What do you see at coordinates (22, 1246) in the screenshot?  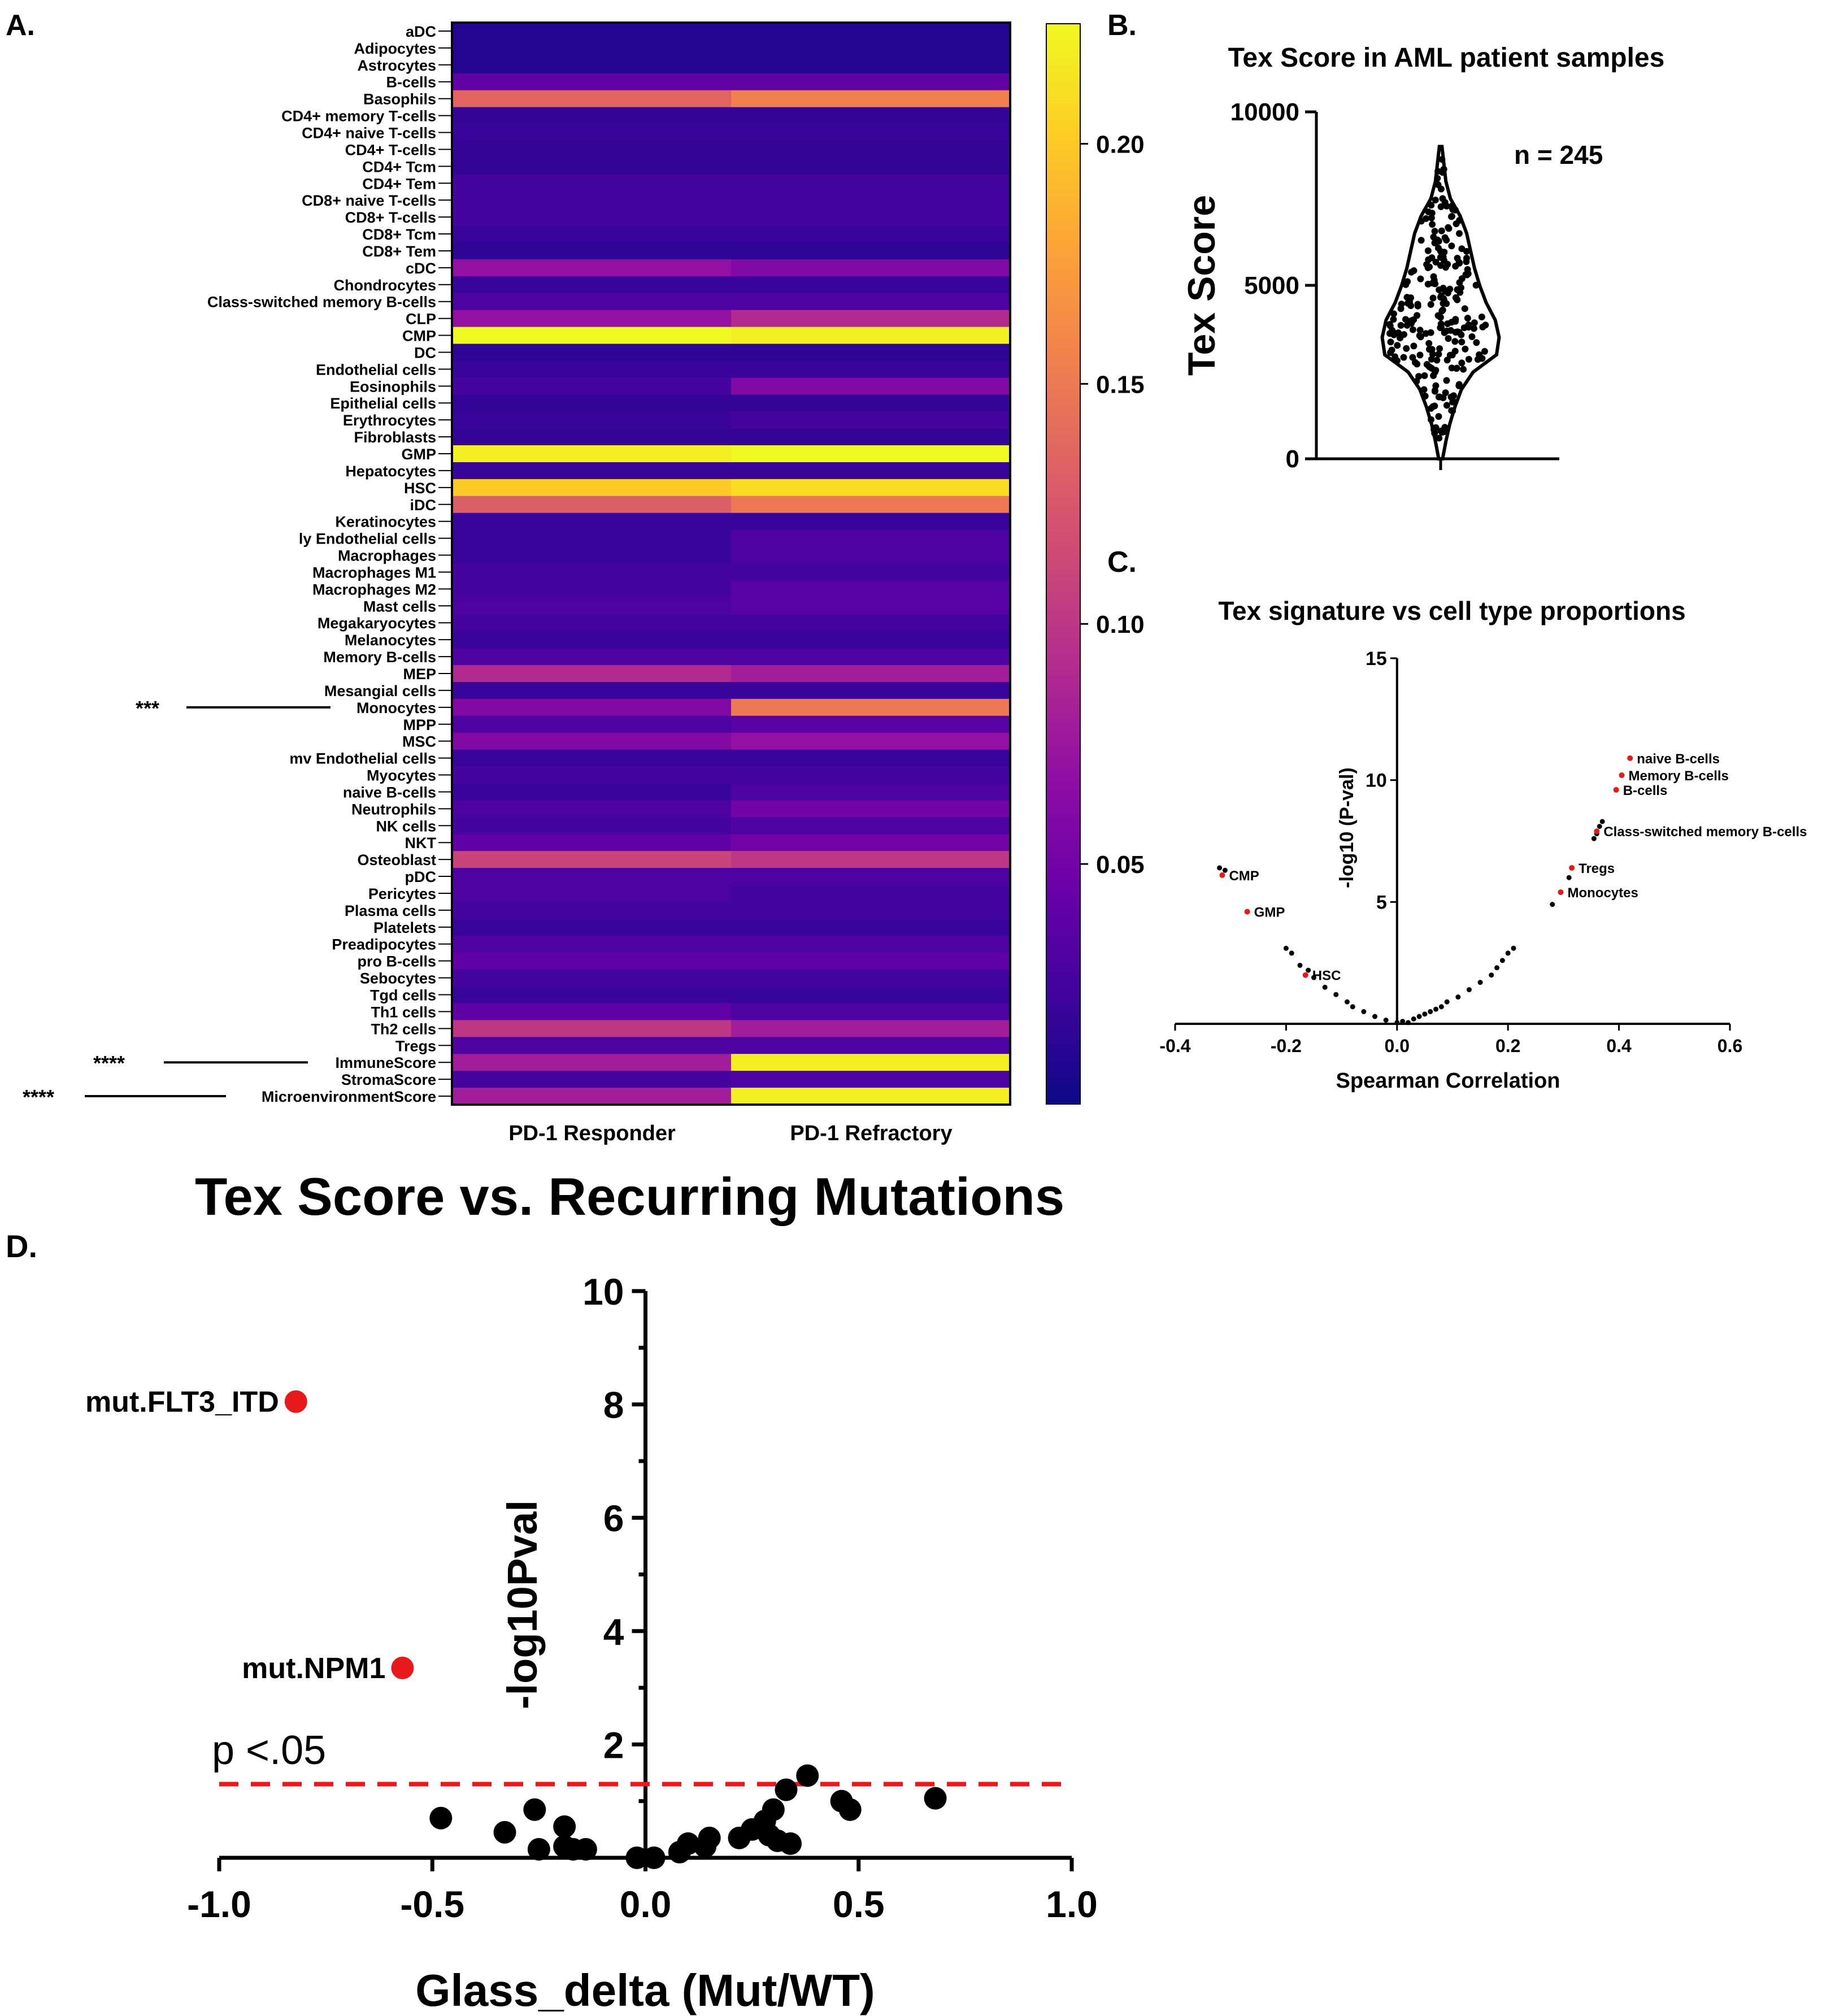 I see `panel-d-letter: D.` at bounding box center [22, 1246].